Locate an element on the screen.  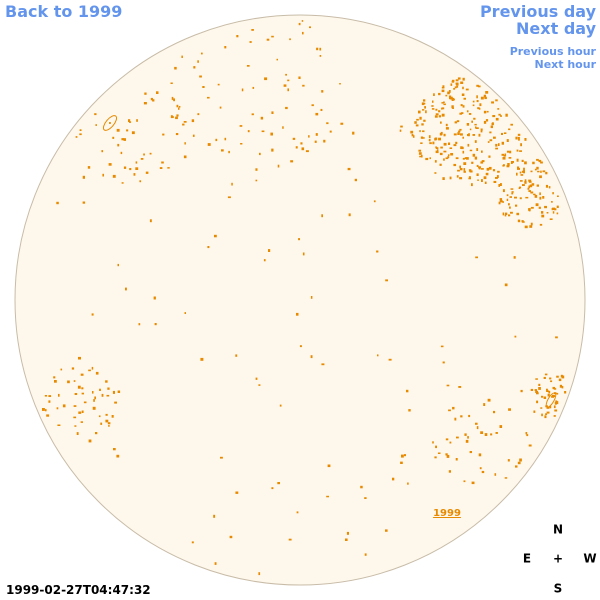
next-hour-link: Next hour is located at coordinates (565, 64).